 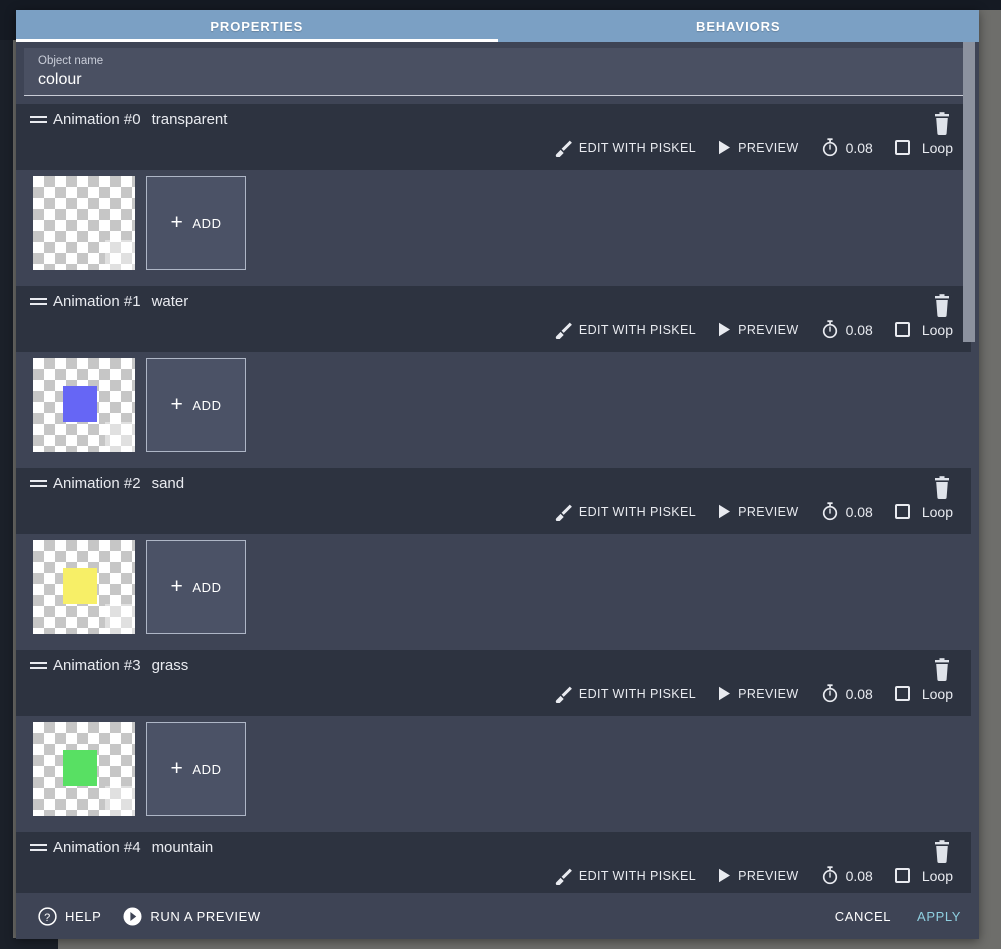 What do you see at coordinates (497, 72) in the screenshot?
I see `object-name-field: Object name colour` at bounding box center [497, 72].